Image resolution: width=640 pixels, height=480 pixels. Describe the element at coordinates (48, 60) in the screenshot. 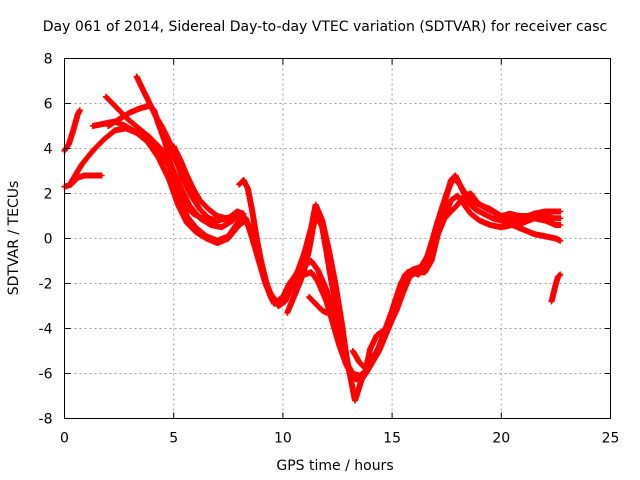

I see `y-tick-label: 8` at that location.